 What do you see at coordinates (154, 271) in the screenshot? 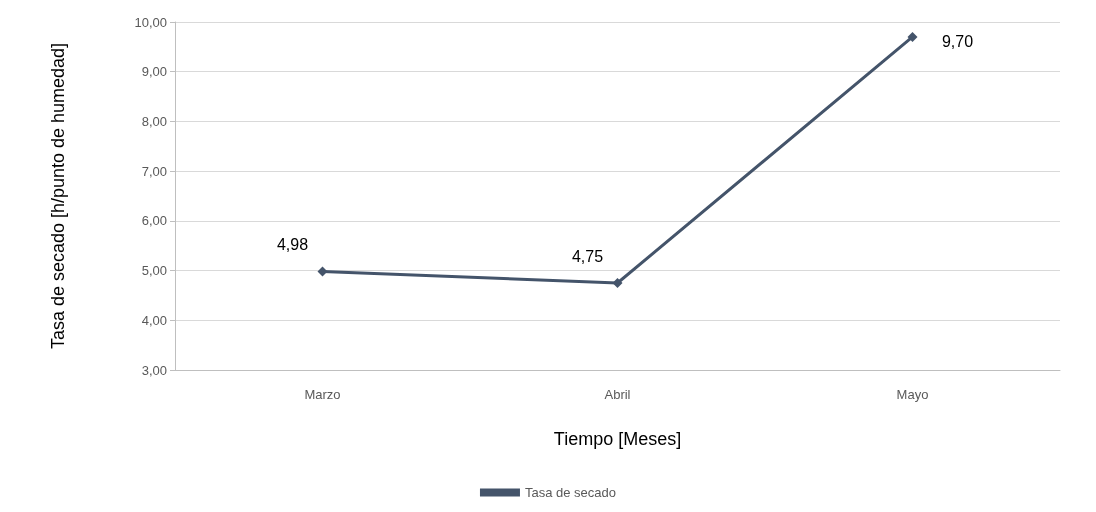
I see `y-tick-label: 5,00` at bounding box center [154, 271].